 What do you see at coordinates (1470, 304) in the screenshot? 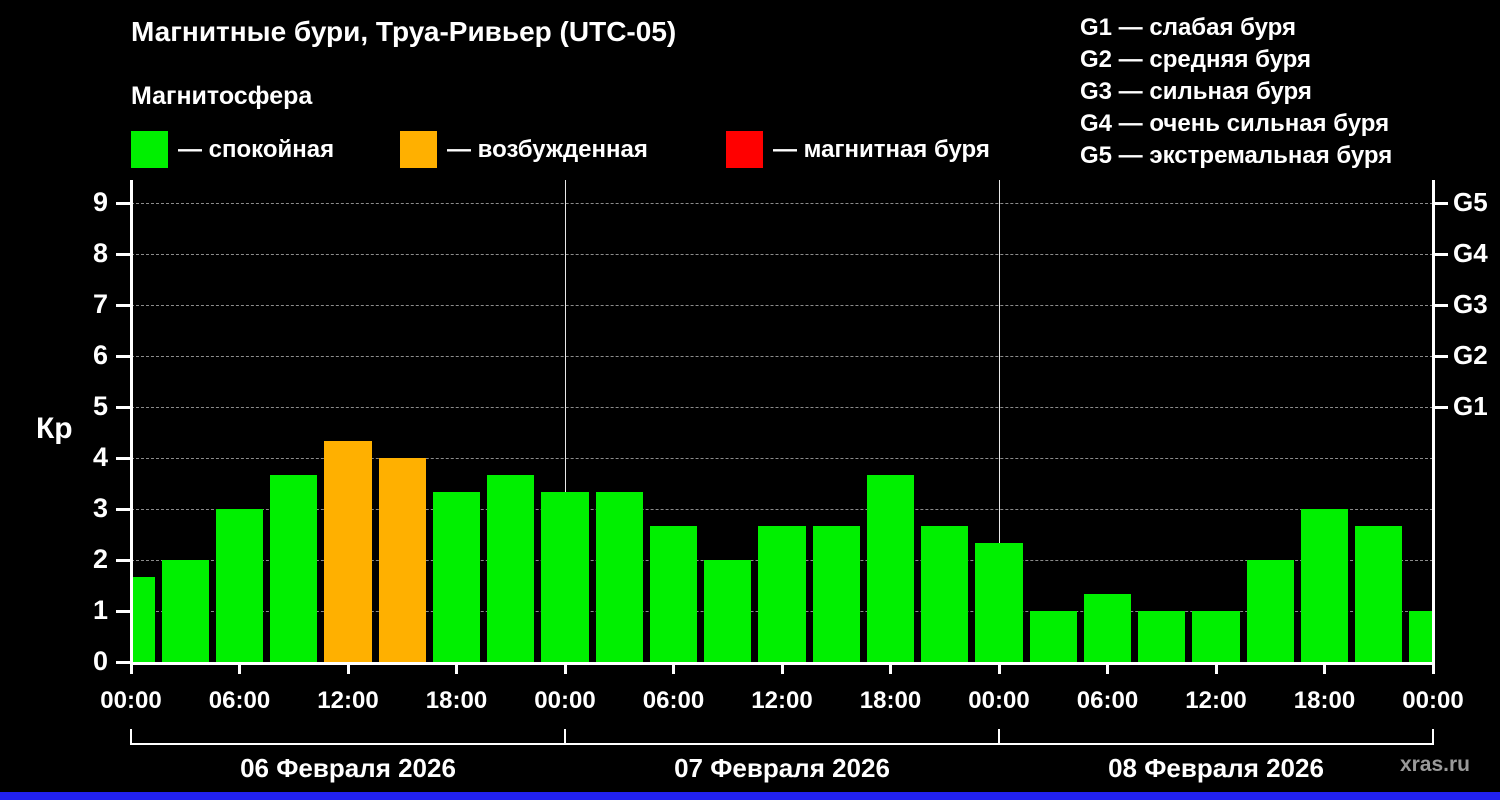
I see `g-axis-label: G3` at bounding box center [1470, 304].